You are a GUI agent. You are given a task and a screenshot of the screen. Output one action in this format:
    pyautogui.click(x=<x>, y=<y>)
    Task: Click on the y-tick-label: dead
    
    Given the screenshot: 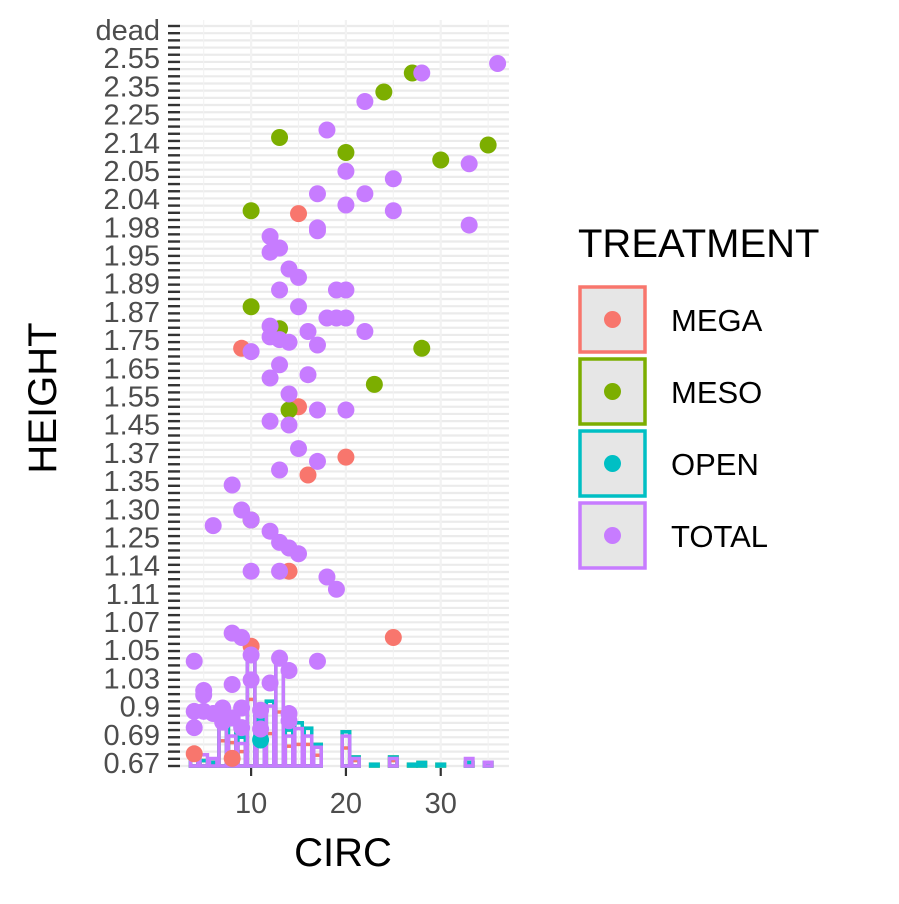 What is the action you would take?
    pyautogui.click(x=127, y=31)
    